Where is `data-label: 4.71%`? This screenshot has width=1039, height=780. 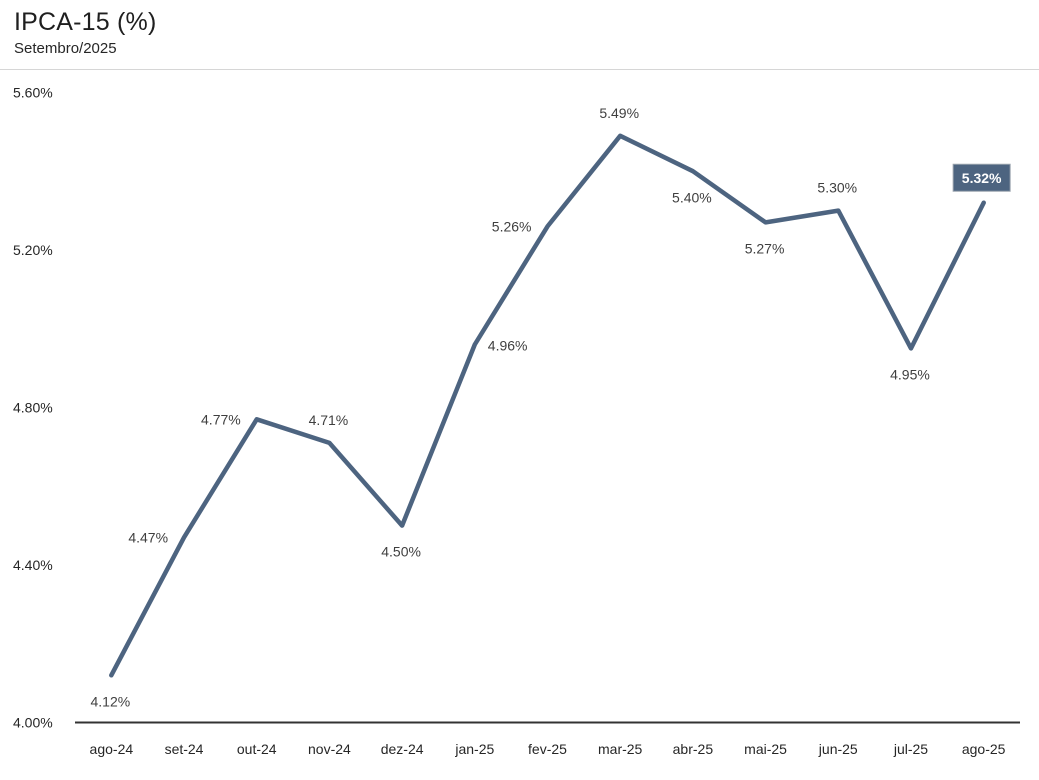
data-label: 4.71% is located at coordinates (329, 420).